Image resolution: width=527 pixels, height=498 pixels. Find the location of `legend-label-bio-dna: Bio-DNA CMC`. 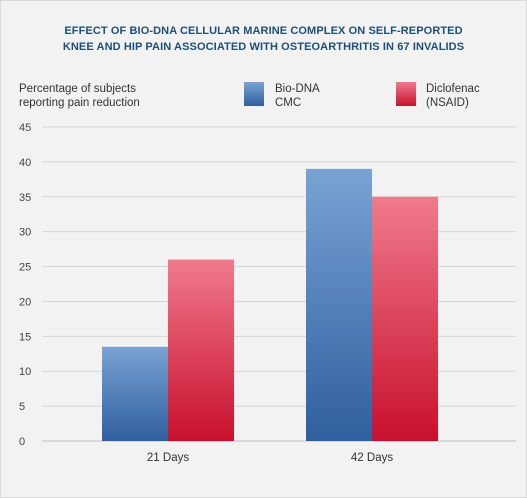

legend-label-bio-dna: Bio-DNA CMC is located at coordinates (297, 96).